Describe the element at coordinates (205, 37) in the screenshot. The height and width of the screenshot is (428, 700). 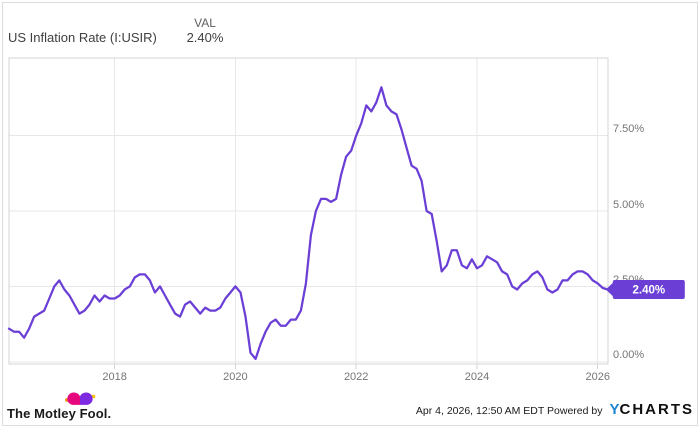
I see `val-current-value: 2.40%` at that location.